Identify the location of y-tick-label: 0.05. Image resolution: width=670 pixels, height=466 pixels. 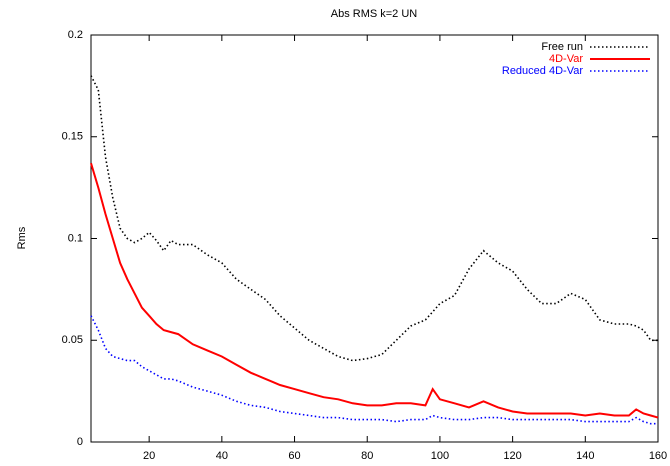
(72, 340).